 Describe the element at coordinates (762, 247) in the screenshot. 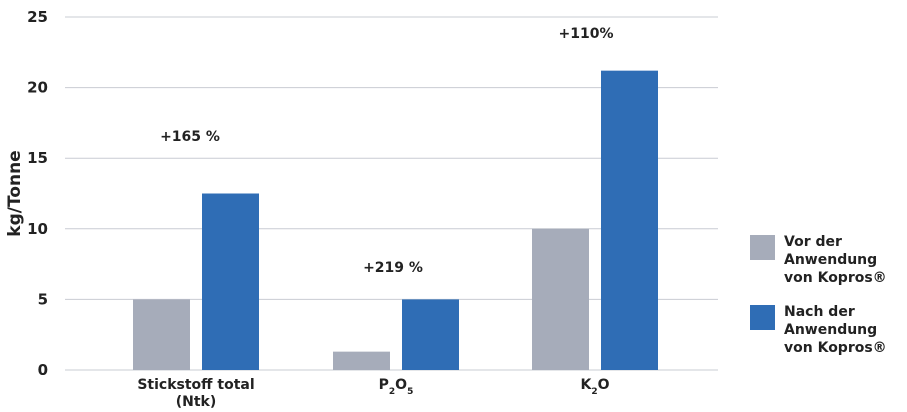

I see `legend-swatch-vor` at that location.